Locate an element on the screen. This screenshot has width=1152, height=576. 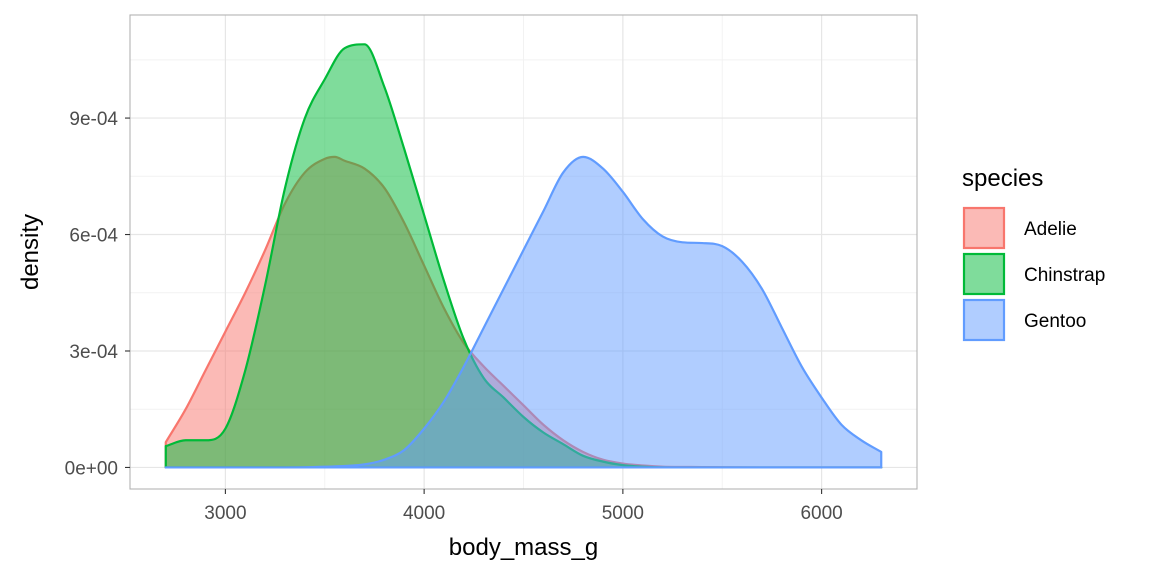
x-tick-label: 5000 is located at coordinates (623, 513).